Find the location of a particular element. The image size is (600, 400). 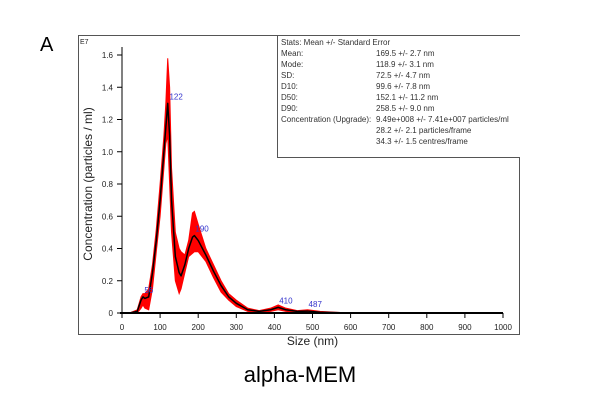

stat-key: D90: is located at coordinates (289, 108).